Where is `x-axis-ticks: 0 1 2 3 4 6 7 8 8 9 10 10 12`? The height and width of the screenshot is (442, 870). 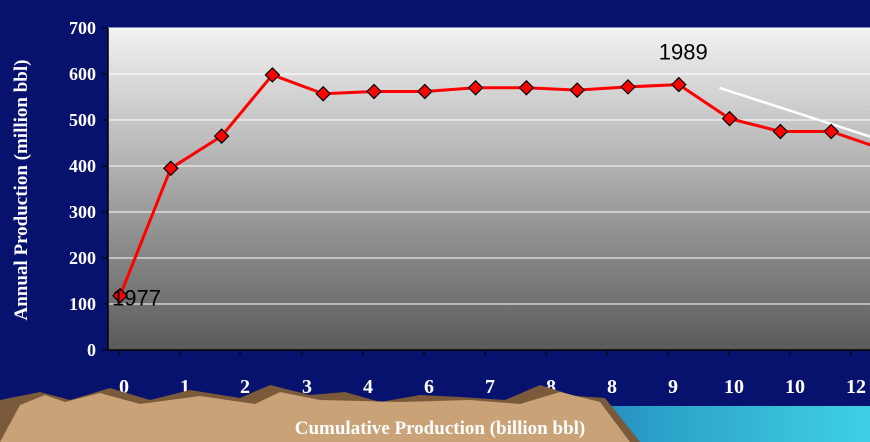
x-axis-ticks: 0 1 2 3 4 6 7 8 8 9 10 10 12 is located at coordinates (492, 374).